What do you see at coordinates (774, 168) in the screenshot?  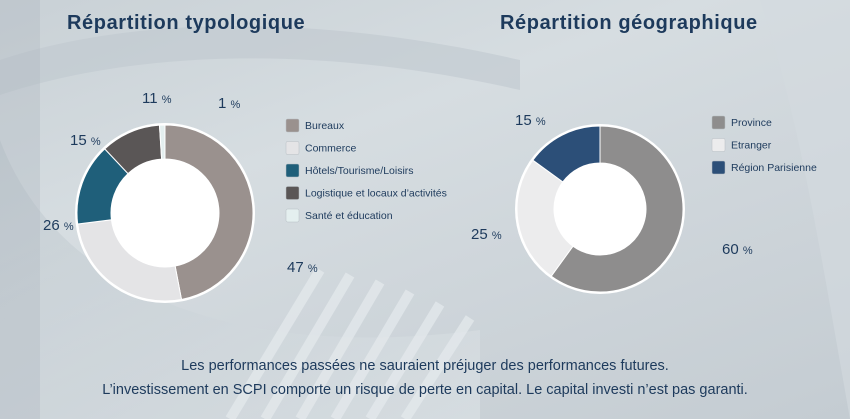 I see `legend-label-2: Région Parisienne` at bounding box center [774, 168].